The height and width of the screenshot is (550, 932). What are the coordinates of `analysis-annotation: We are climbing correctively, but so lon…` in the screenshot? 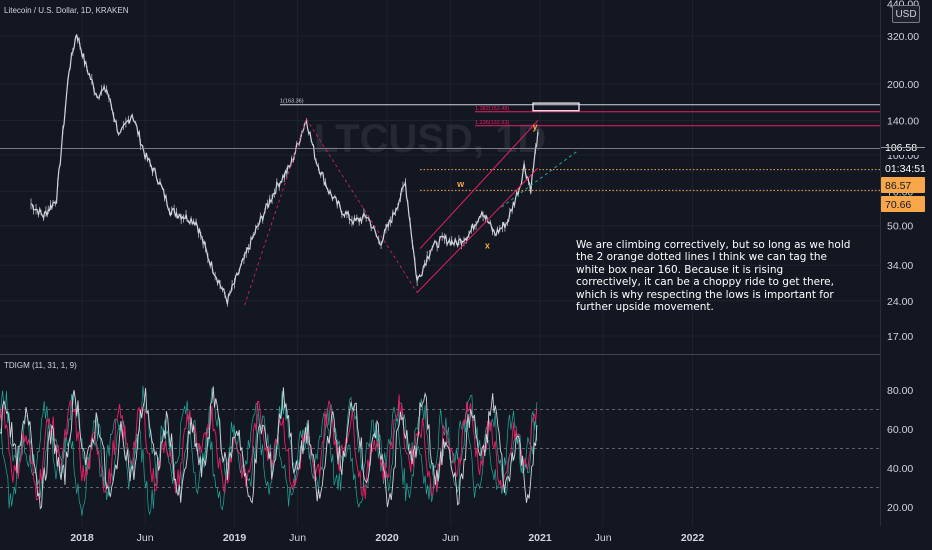 It's located at (713, 276).